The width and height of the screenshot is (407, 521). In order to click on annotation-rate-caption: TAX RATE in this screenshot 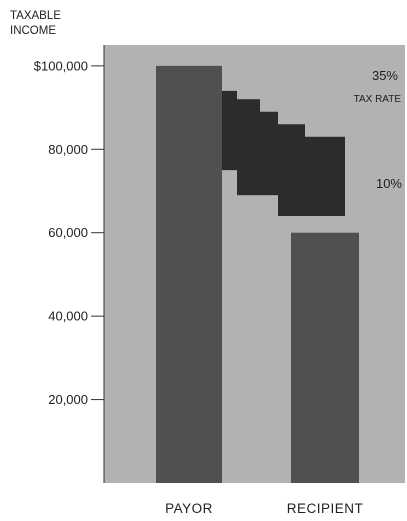, I will do `click(378, 99)`.